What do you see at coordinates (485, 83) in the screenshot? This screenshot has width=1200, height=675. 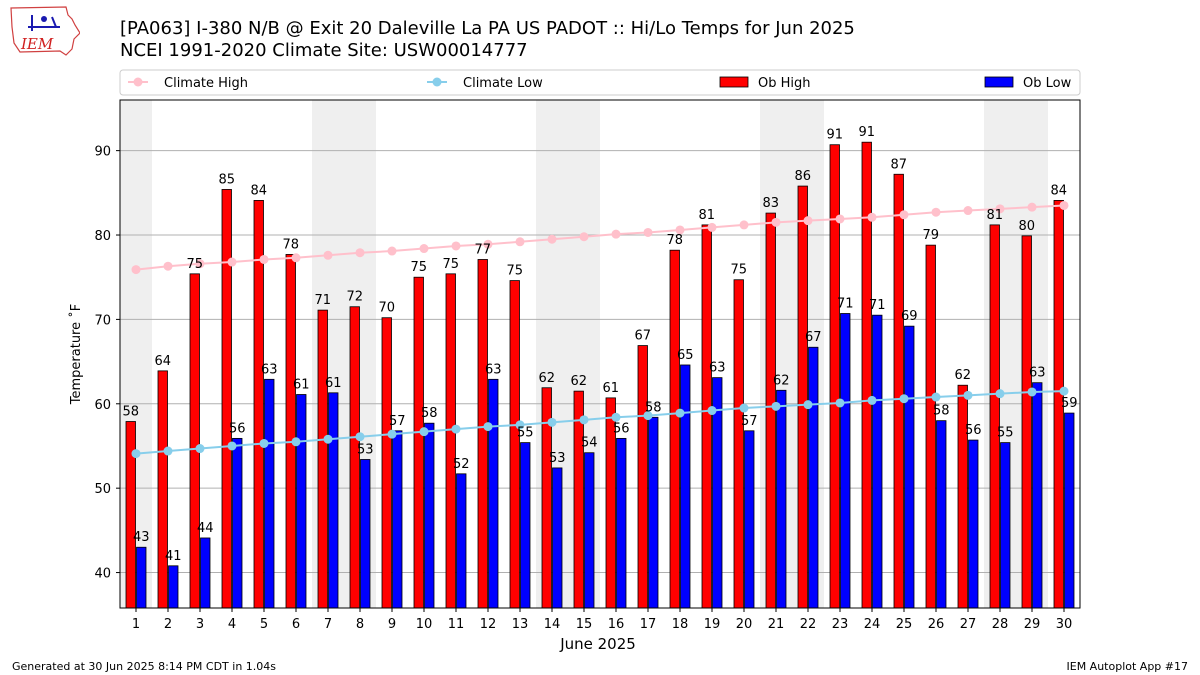 I see `legend-climate-low: Climate Low` at bounding box center [485, 83].